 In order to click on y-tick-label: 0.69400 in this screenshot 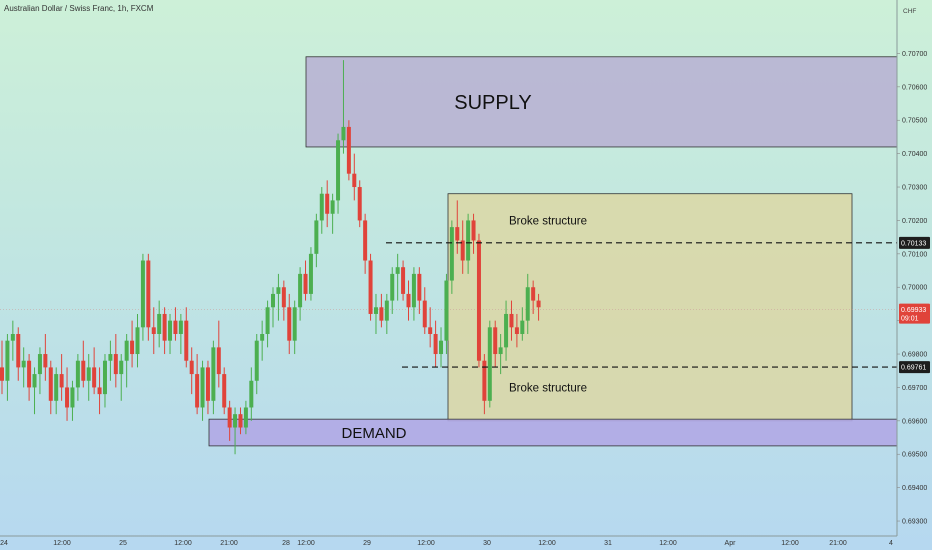, I will do `click(914, 488)`.